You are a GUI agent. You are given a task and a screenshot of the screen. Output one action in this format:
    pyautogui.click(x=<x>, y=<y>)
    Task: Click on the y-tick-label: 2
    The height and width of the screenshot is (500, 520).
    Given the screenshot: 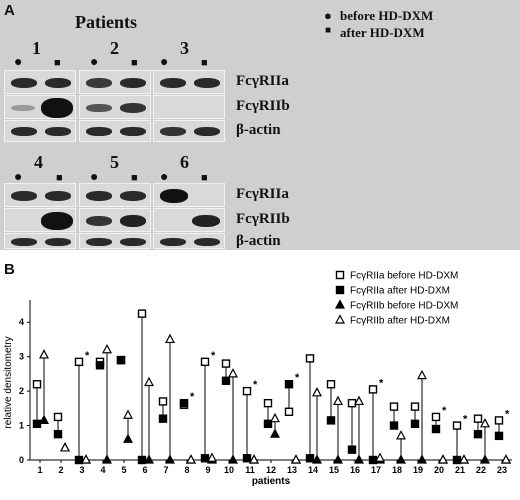 What is the action you would take?
    pyautogui.click(x=21, y=391)
    